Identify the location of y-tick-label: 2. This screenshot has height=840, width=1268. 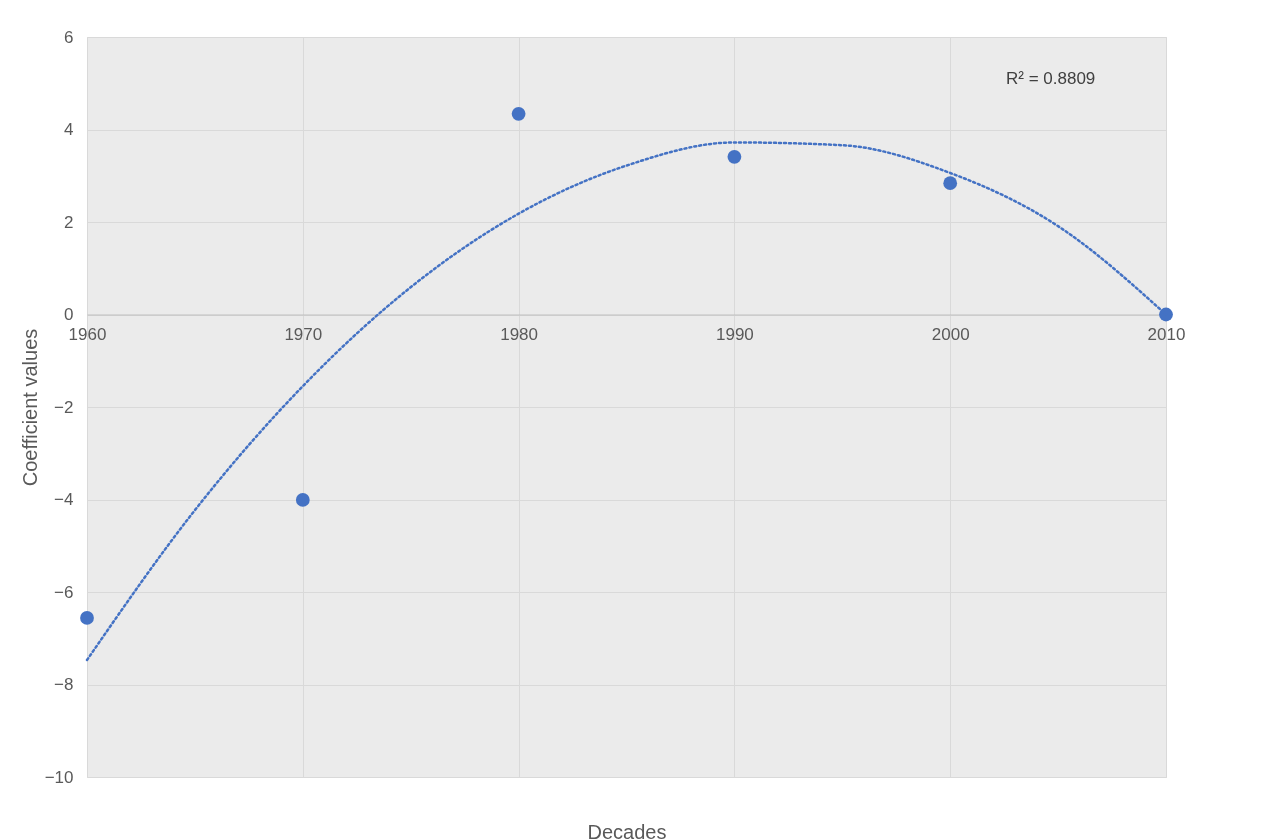
(69, 222).